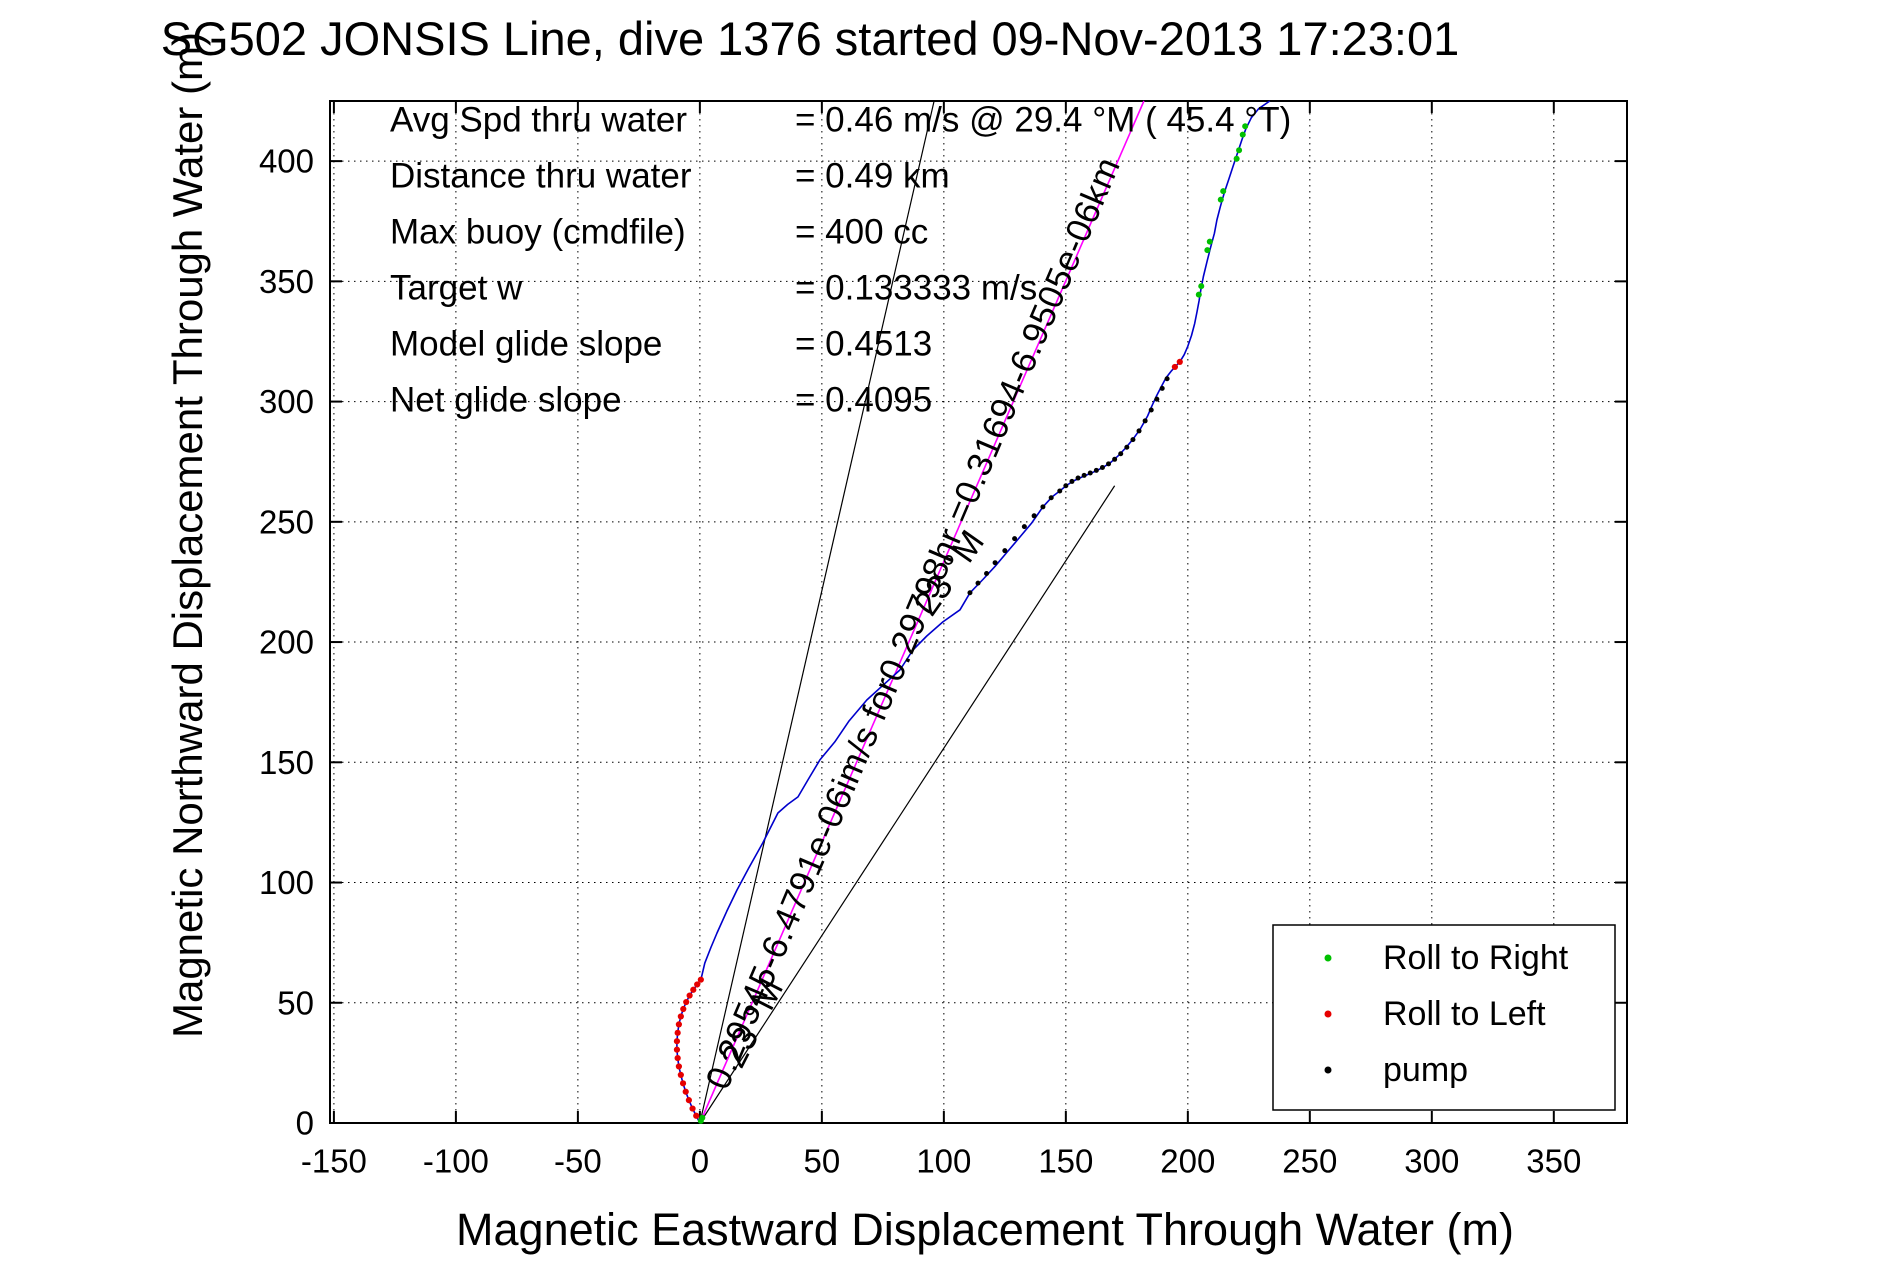 This screenshot has height=1262, width=1891. Describe the element at coordinates (334, 1161) in the screenshot. I see `x-tick-label: -150` at that location.